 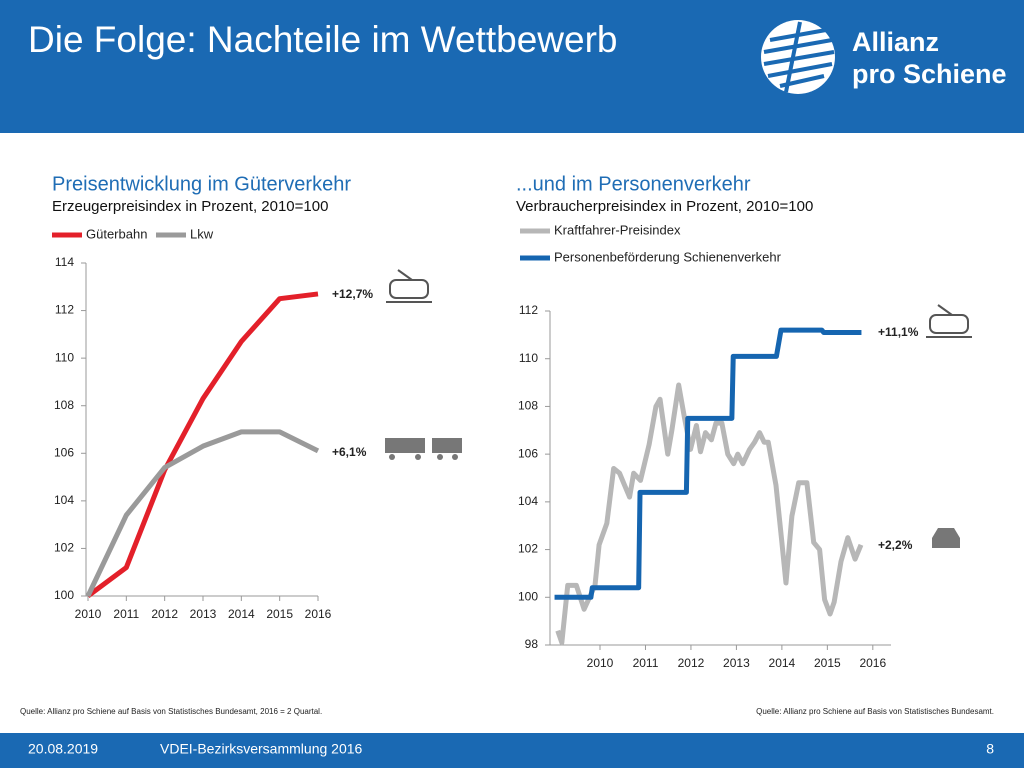 What do you see at coordinates (898, 332) in the screenshot?
I see `annotation: +11,1%` at bounding box center [898, 332].